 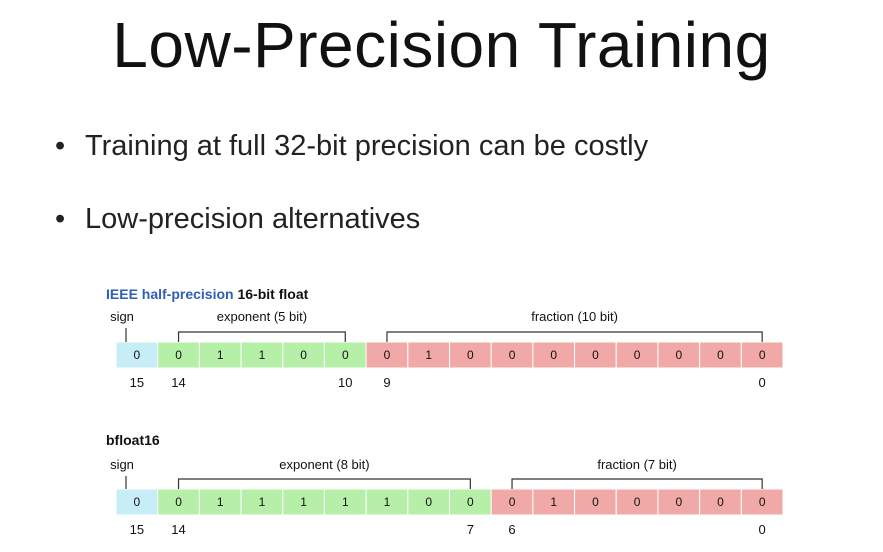 I want to click on format-name-rest: bfloat16, so click(x=133, y=440).